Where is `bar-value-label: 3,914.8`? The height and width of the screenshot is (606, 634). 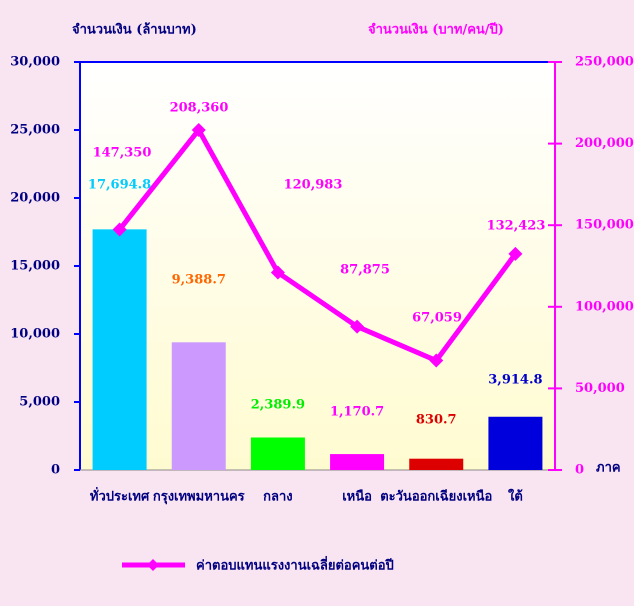 bar-value-label: 3,914.8 is located at coordinates (515, 380).